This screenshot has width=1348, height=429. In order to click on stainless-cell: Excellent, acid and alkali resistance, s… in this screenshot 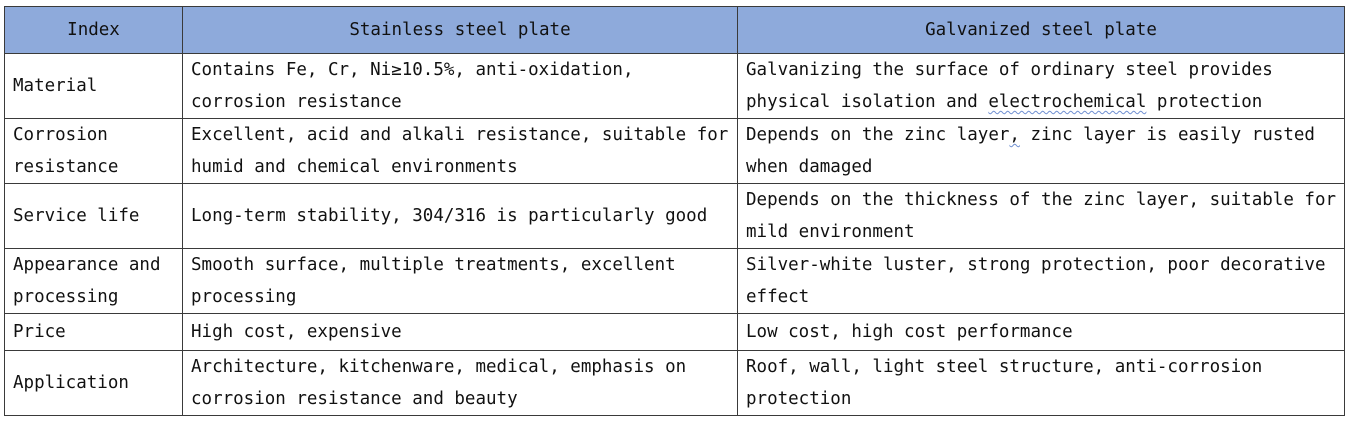, I will do `click(460, 151)`.